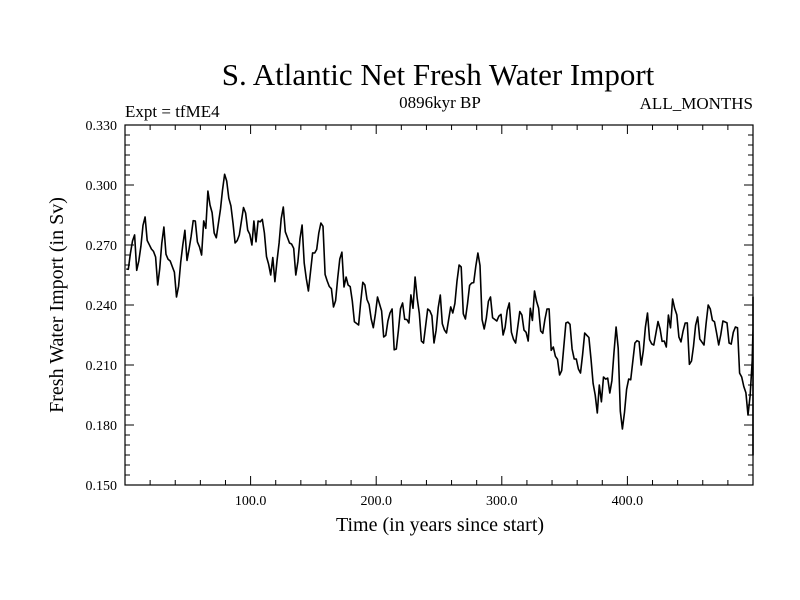  What do you see at coordinates (172, 111) in the screenshot?
I see `experiment-label: Expt = tfME4` at bounding box center [172, 111].